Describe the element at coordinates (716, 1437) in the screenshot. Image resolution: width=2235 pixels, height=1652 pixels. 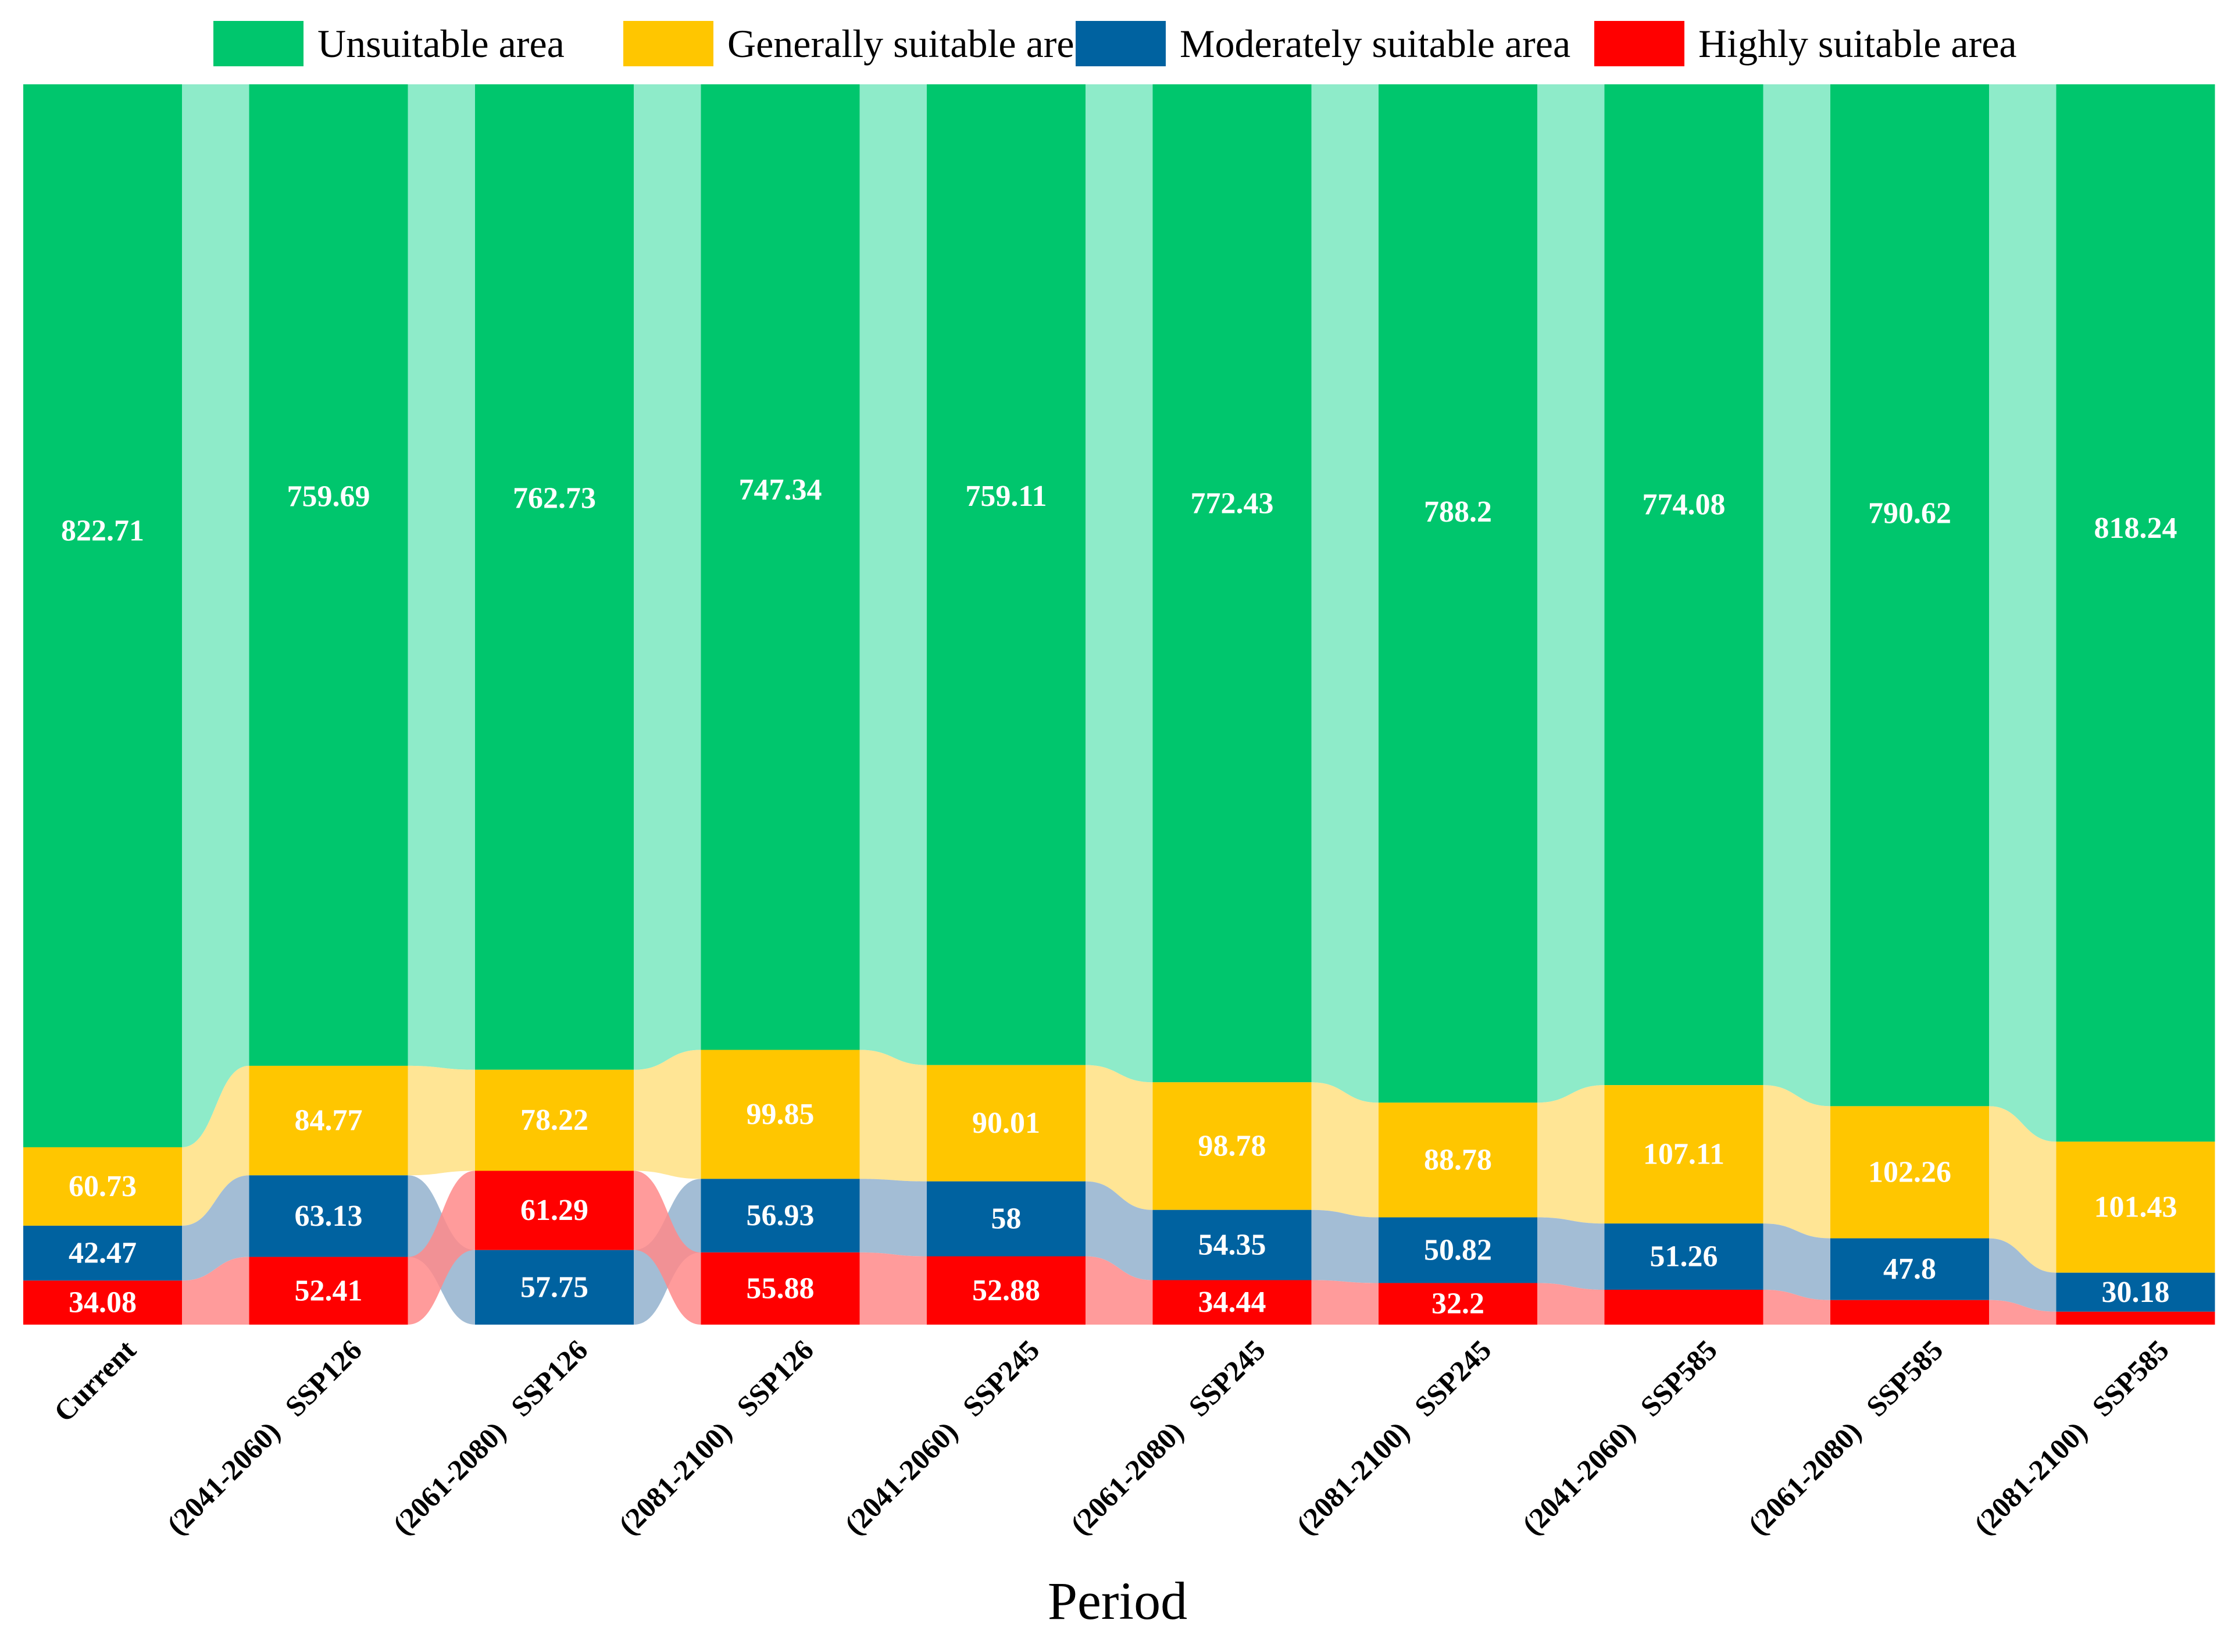
I see `x-tick-label-3: (2081-2100) SSP126` at that location.